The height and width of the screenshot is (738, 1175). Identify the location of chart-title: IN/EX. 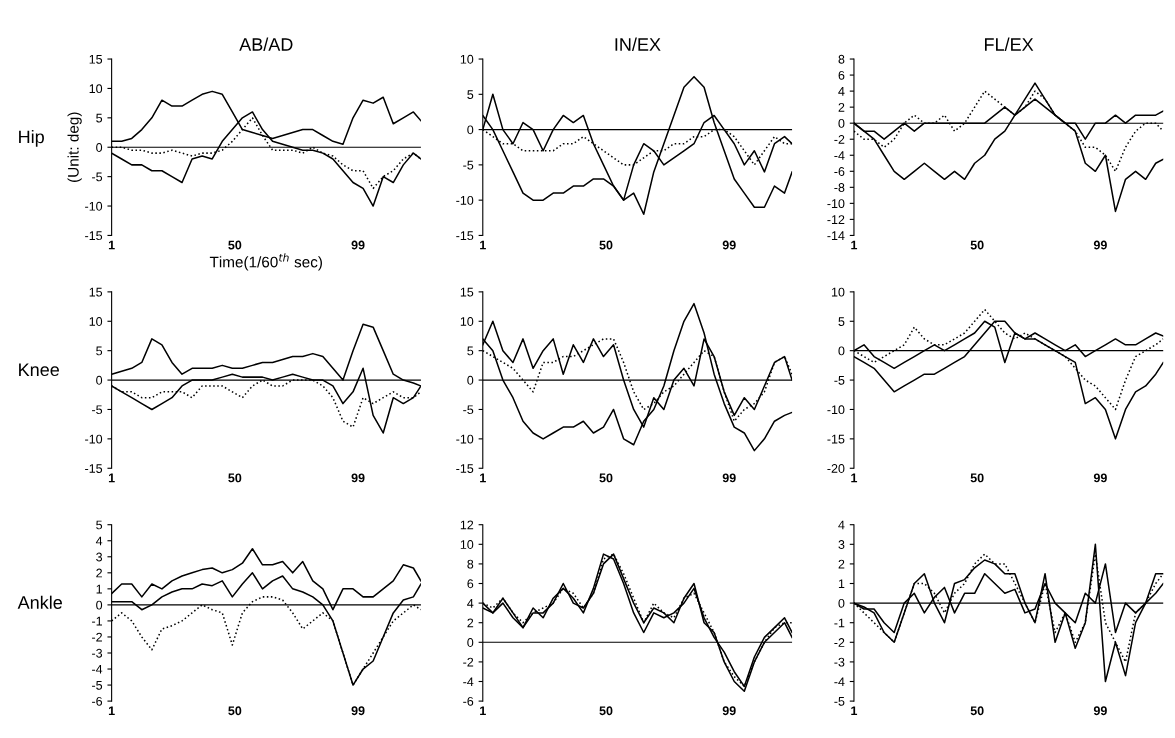
(638, 44).